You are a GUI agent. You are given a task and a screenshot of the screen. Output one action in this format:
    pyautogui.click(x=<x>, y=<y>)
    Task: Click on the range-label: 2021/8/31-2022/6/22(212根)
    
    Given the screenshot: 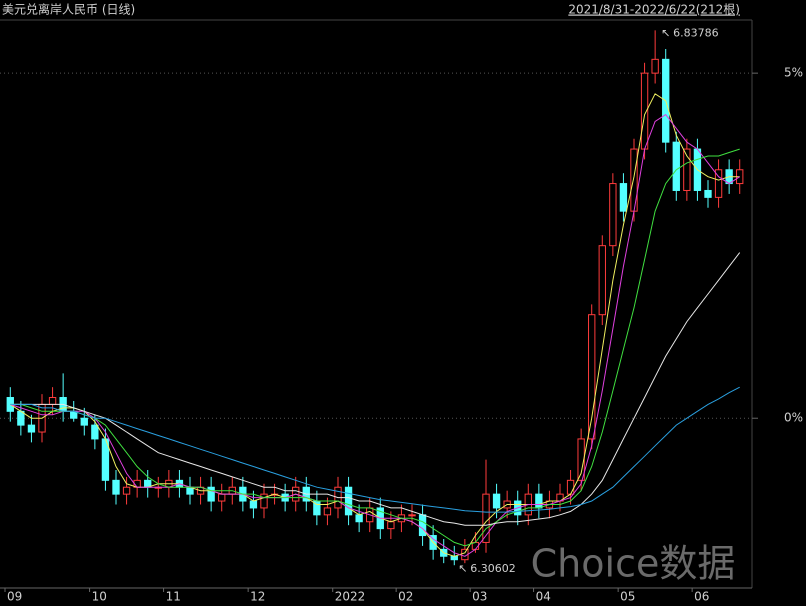 What is the action you would take?
    pyautogui.click(x=654, y=10)
    